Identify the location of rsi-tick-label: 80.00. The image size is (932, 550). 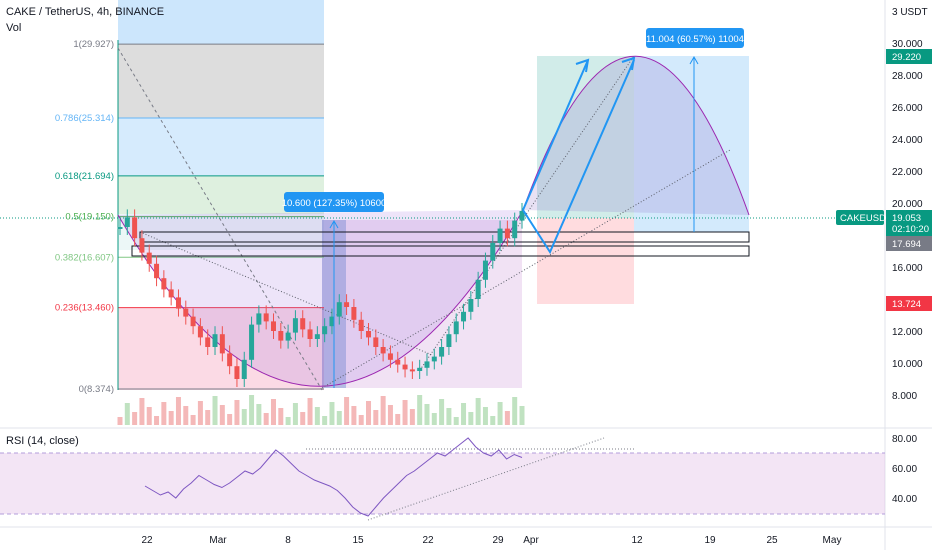
(904, 439).